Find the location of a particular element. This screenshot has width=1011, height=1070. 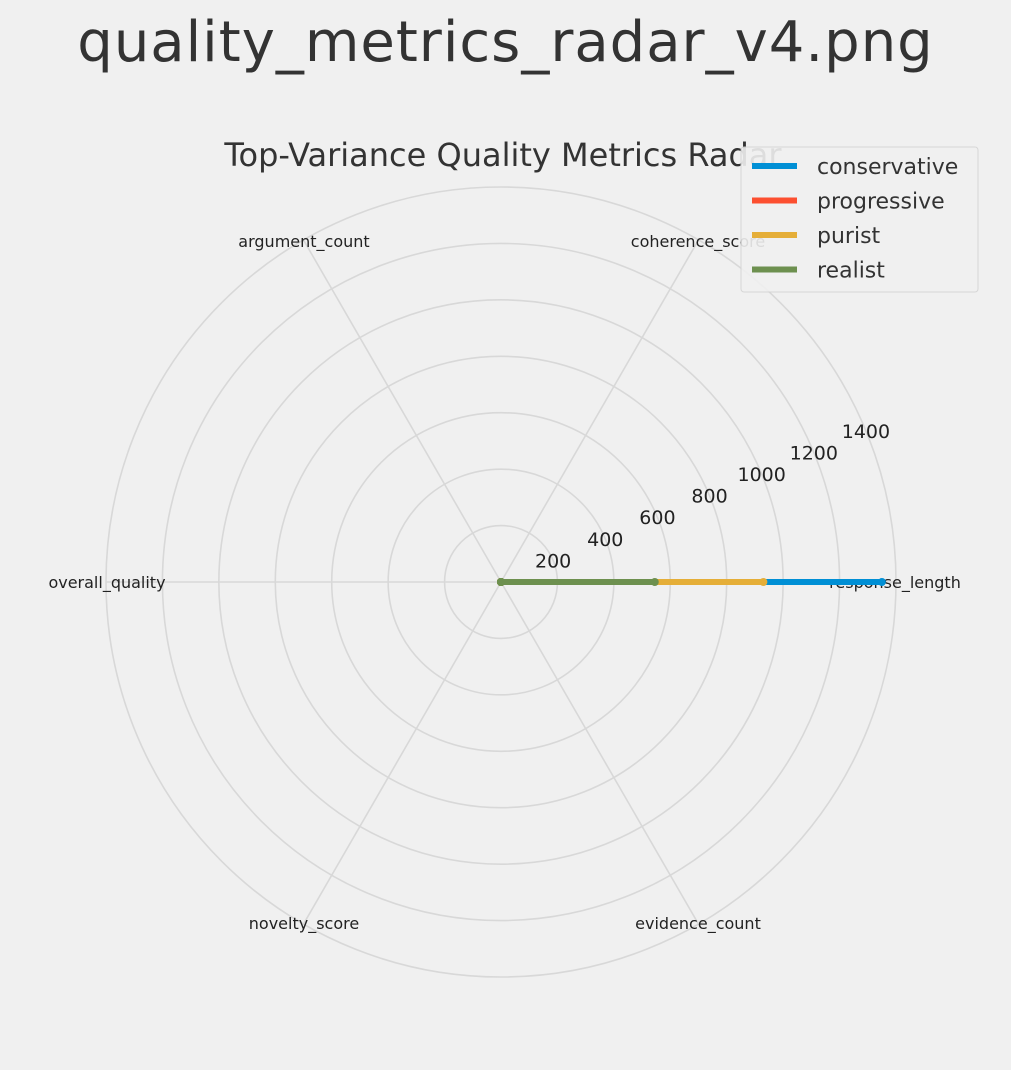

chart-title: Top-Variance Quality Metrics Radar is located at coordinates (502, 155).